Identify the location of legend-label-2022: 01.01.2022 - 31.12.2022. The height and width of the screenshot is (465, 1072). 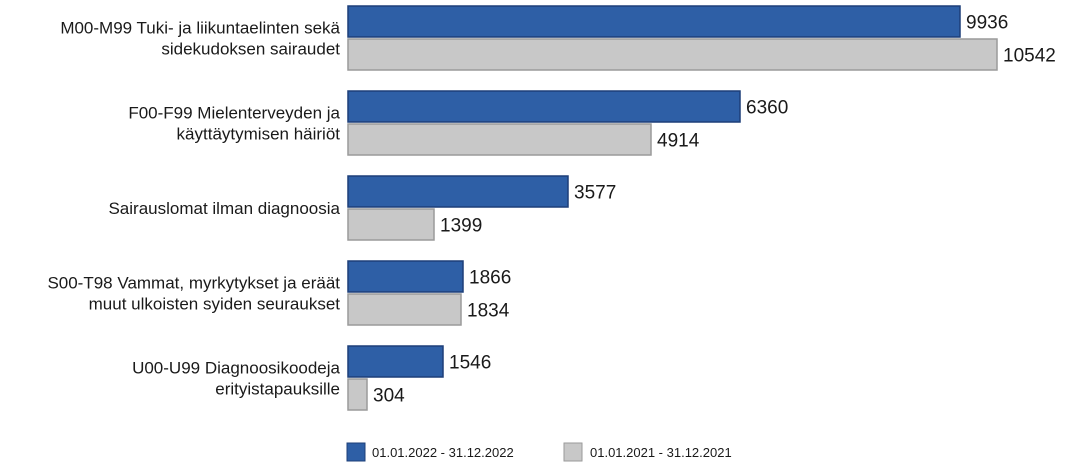
(443, 452).